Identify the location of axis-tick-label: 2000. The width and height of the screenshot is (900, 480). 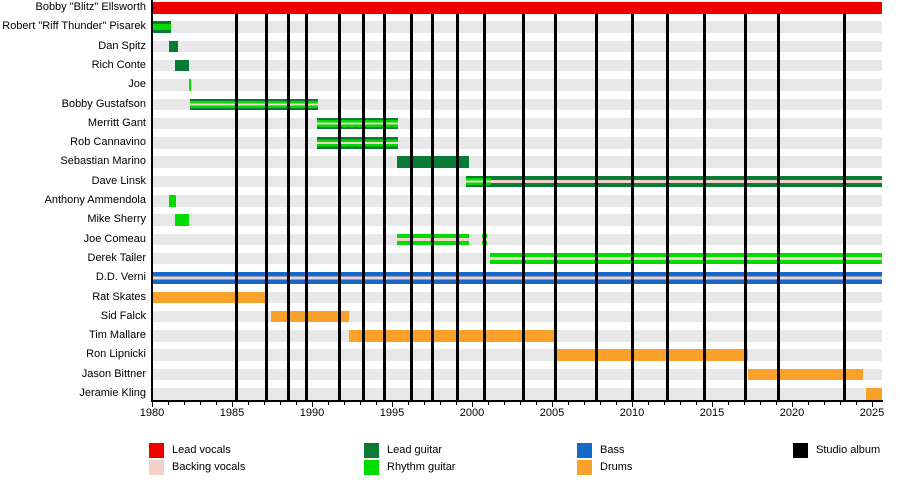
(472, 413).